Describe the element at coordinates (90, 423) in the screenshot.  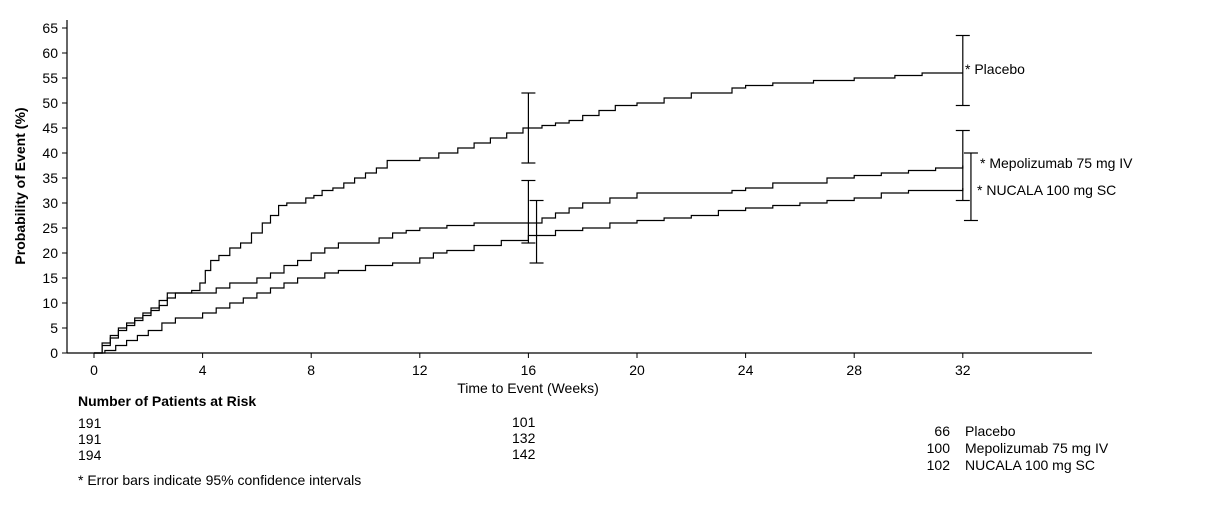
I see `at-risk-week0-placebo: 191` at that location.